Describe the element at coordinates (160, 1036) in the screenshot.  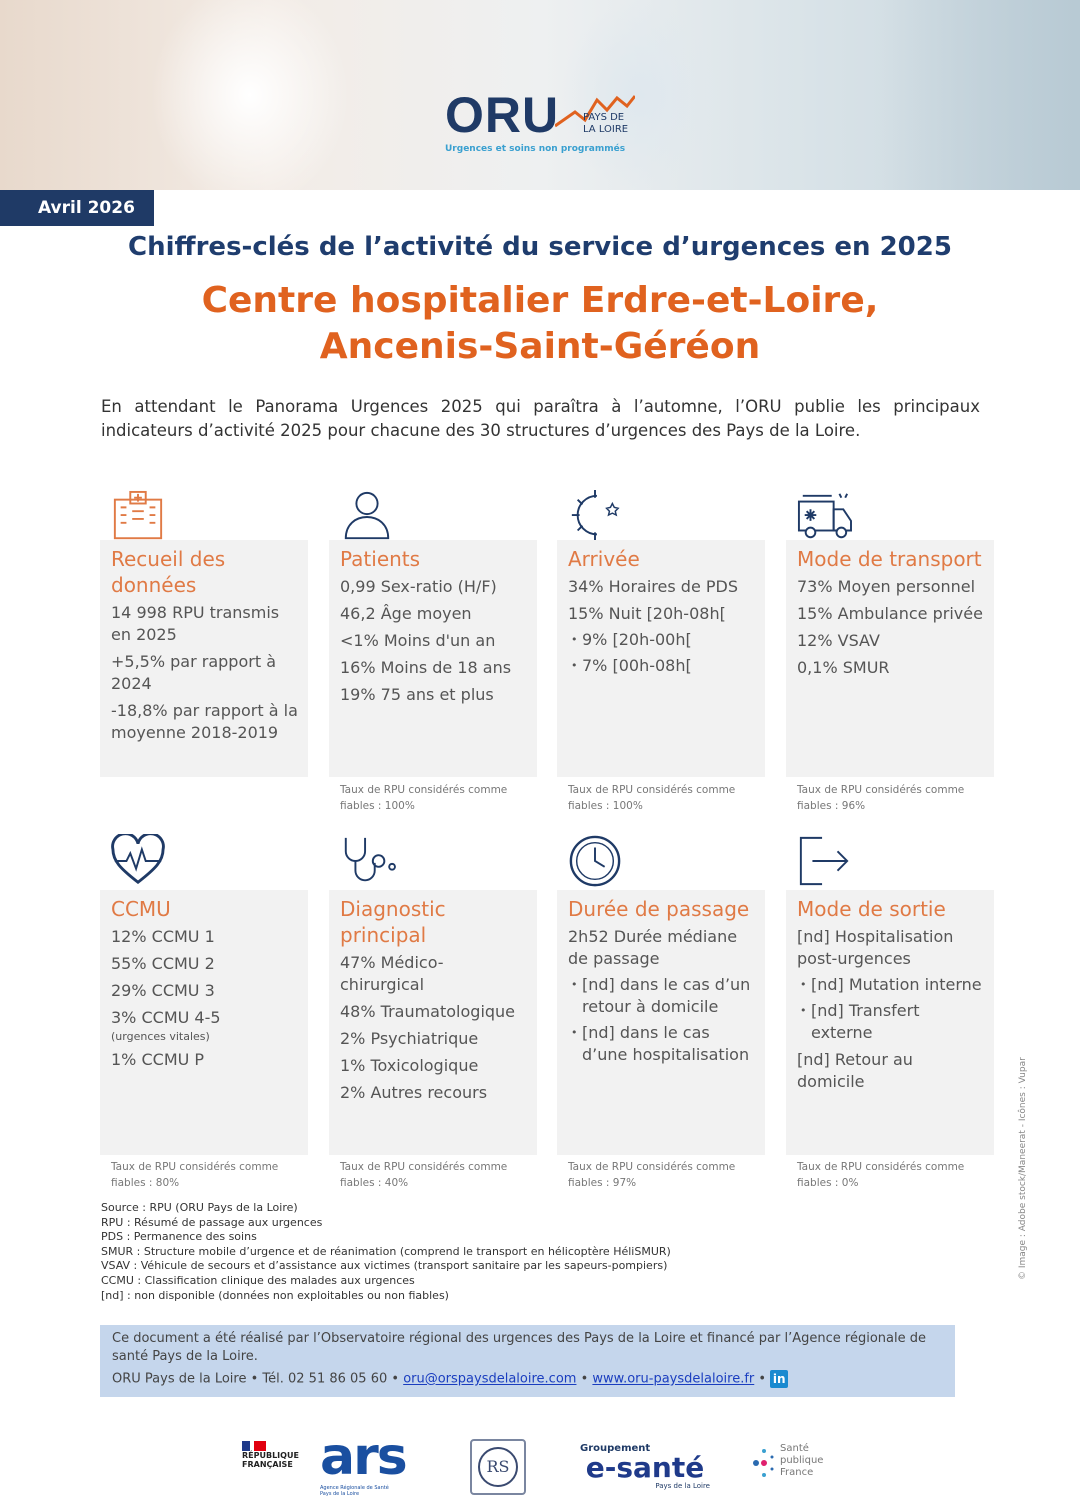
I see `card-item: (urgences vitales)` at that location.